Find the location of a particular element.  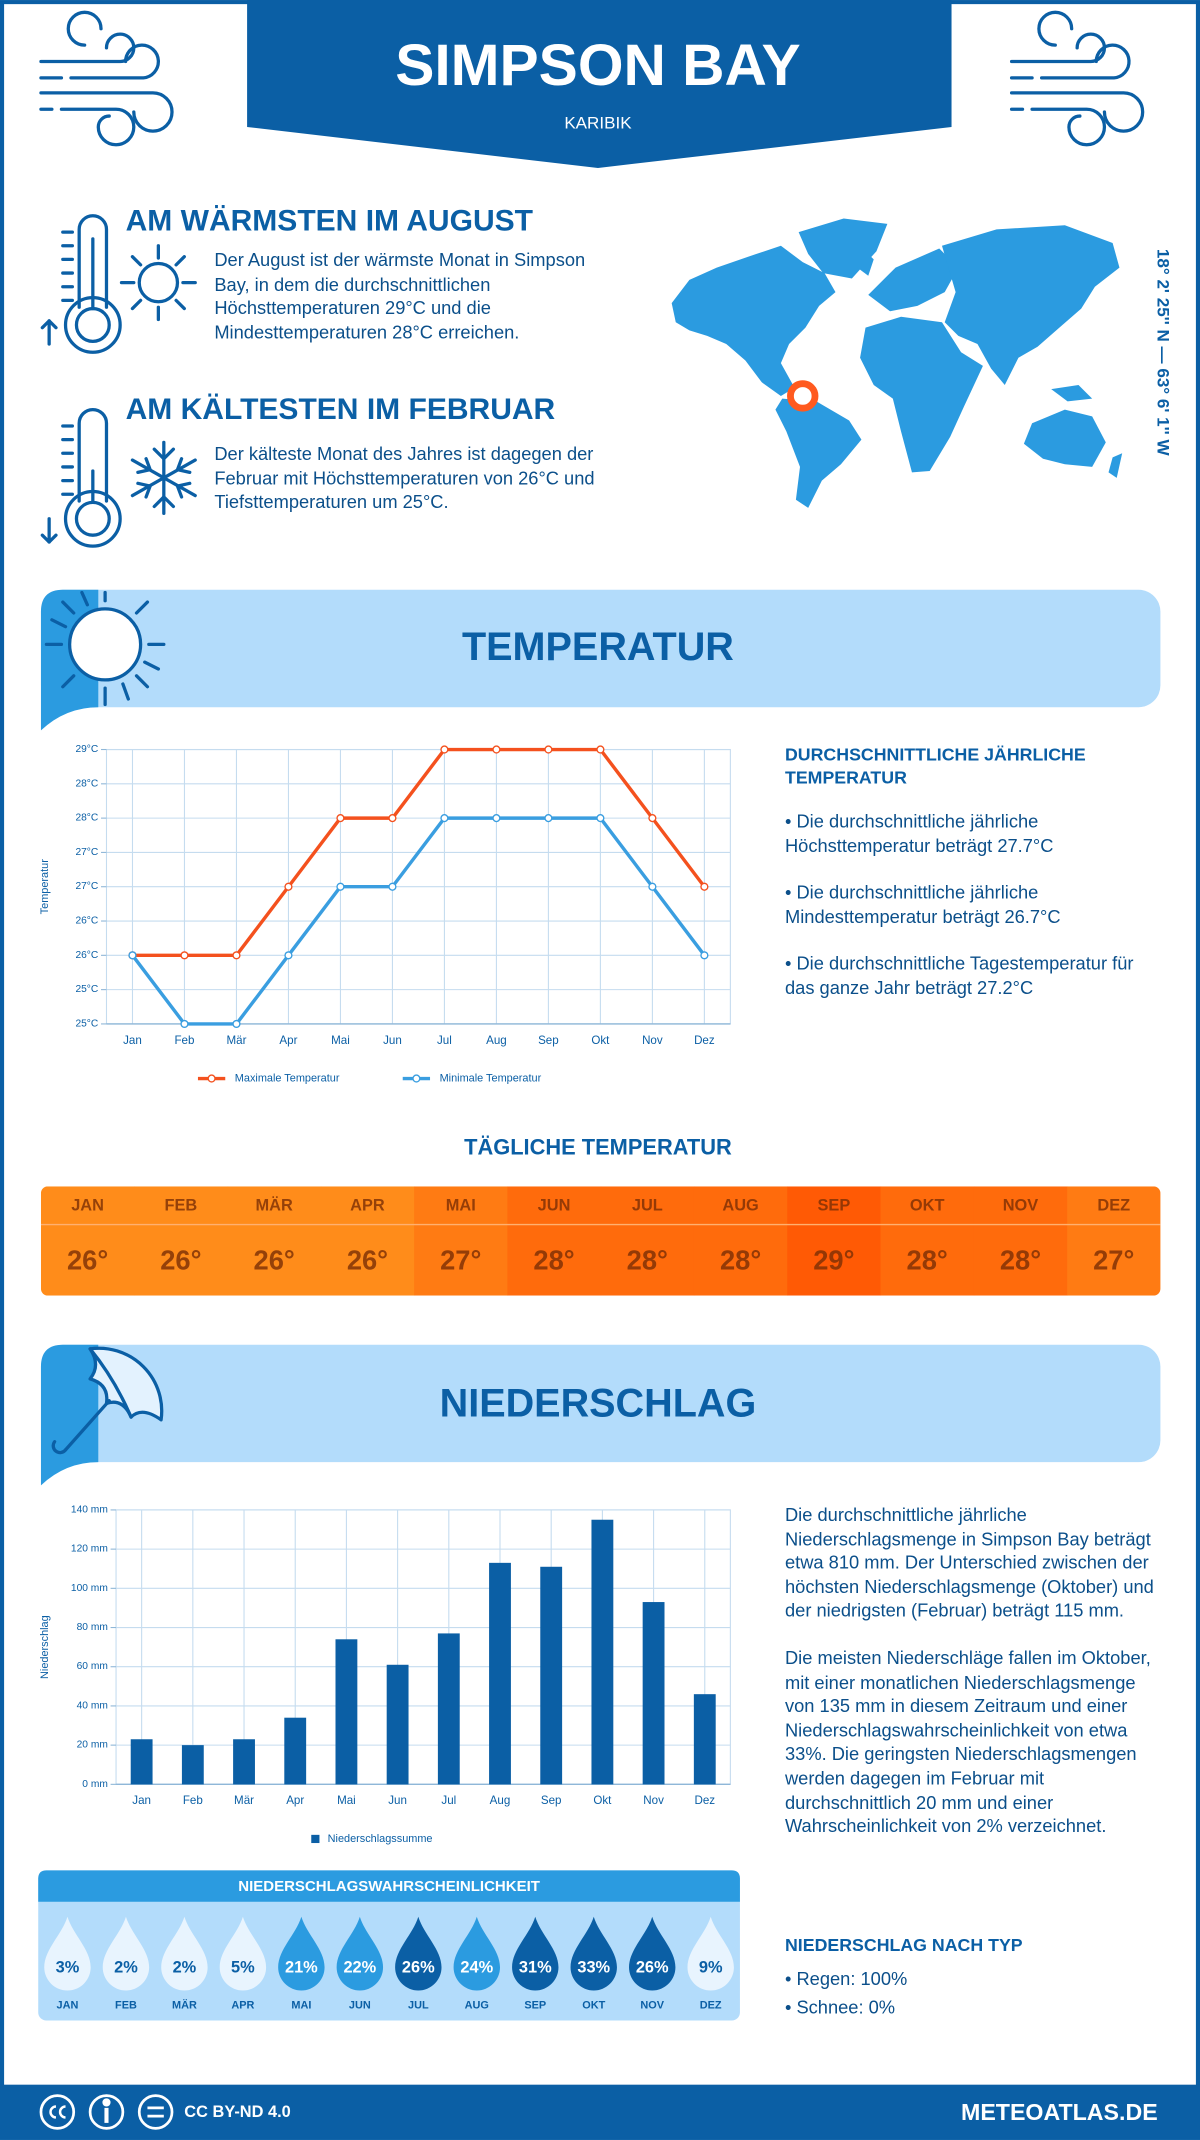

value-label: 27° is located at coordinates (460, 1260).